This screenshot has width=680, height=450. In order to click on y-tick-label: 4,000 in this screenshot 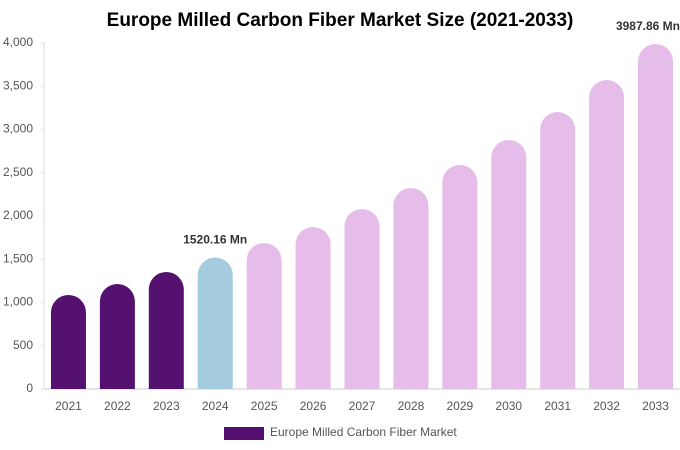, I will do `click(18, 42)`.